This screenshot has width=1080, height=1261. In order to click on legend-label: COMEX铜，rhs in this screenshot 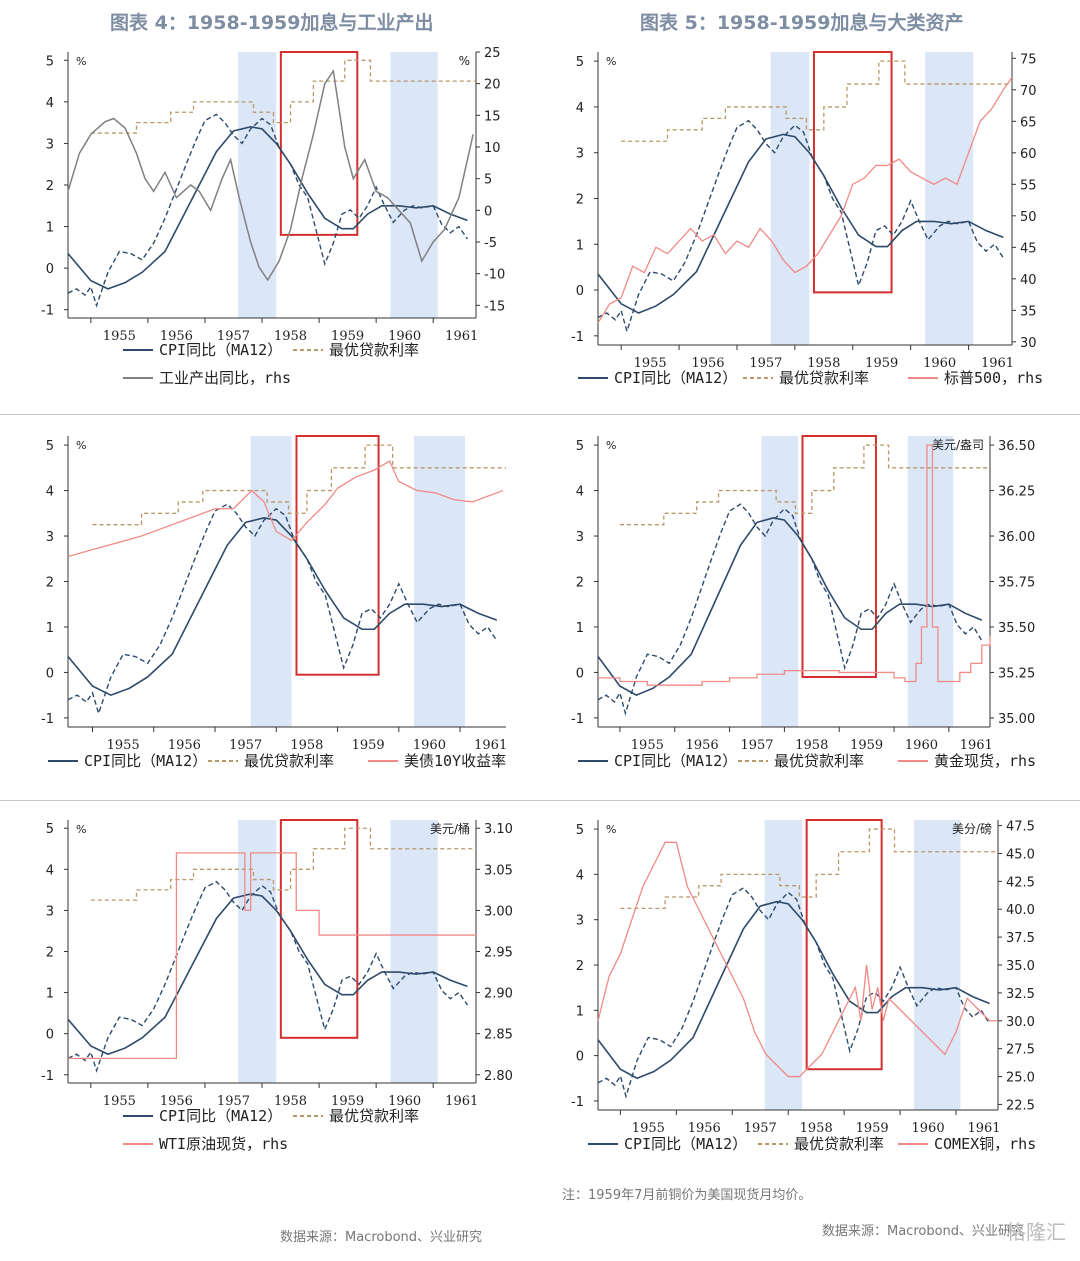, I will do `click(985, 1144)`.